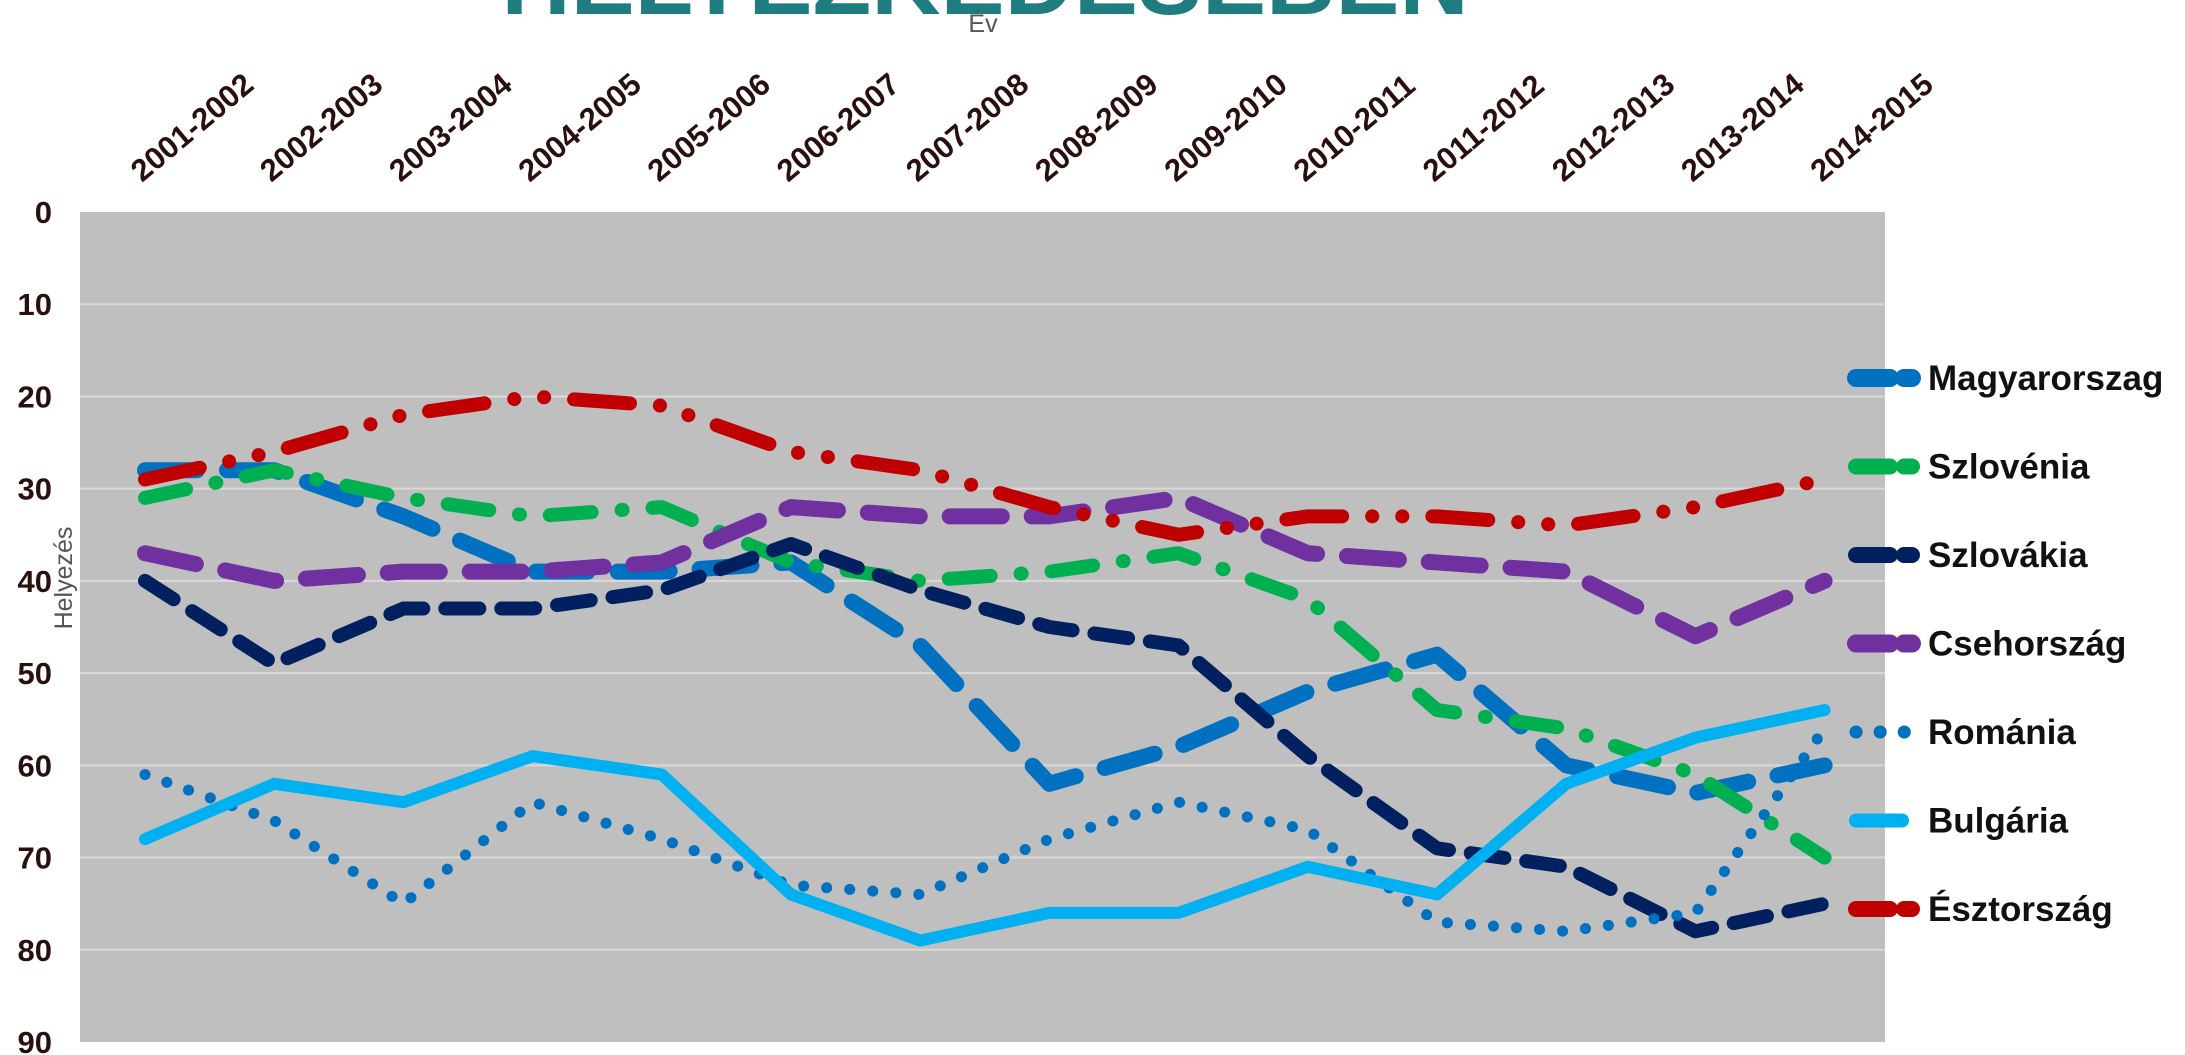 Image resolution: width=2185 pixels, height=1055 pixels. What do you see at coordinates (1096, 127) in the screenshot?
I see `x-tick-label: 2008-2009` at bounding box center [1096, 127].